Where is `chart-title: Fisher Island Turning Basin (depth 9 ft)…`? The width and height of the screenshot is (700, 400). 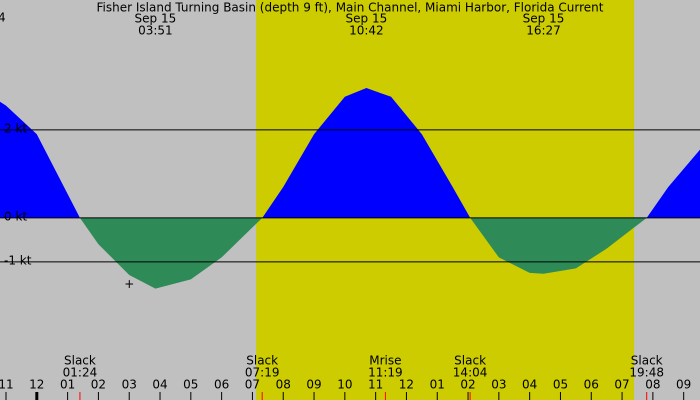 chart-title: Fisher Island Turning Basin (depth 9 ft)… is located at coordinates (350, 8).